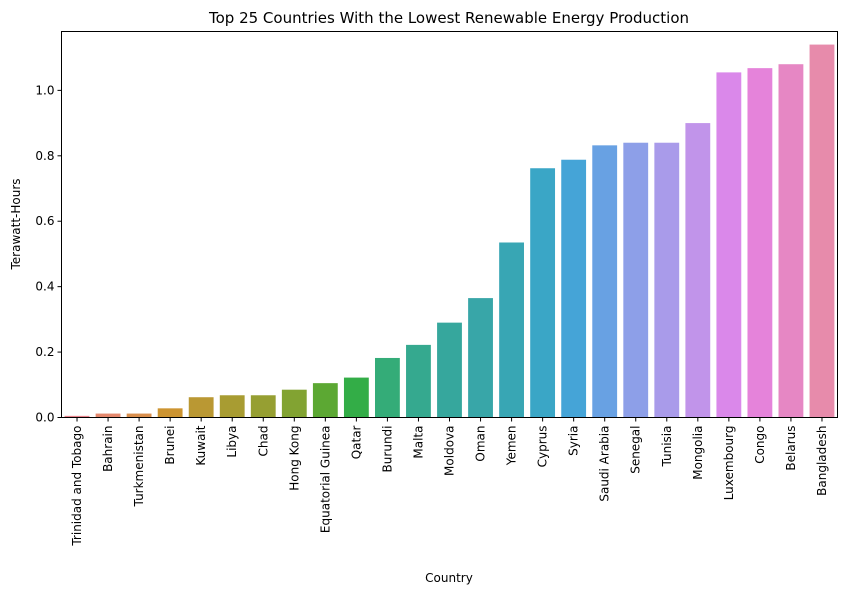 The height and width of the screenshot is (596, 846). What do you see at coordinates (294, 458) in the screenshot?
I see `x-tick-label: Hong Kong` at bounding box center [294, 458].